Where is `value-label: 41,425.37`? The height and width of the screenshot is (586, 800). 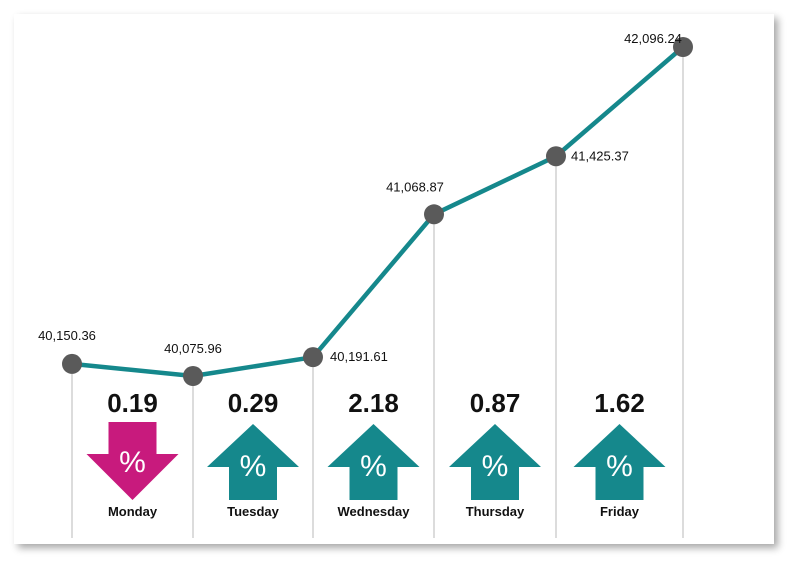 value-label: 41,425.37 is located at coordinates (600, 155).